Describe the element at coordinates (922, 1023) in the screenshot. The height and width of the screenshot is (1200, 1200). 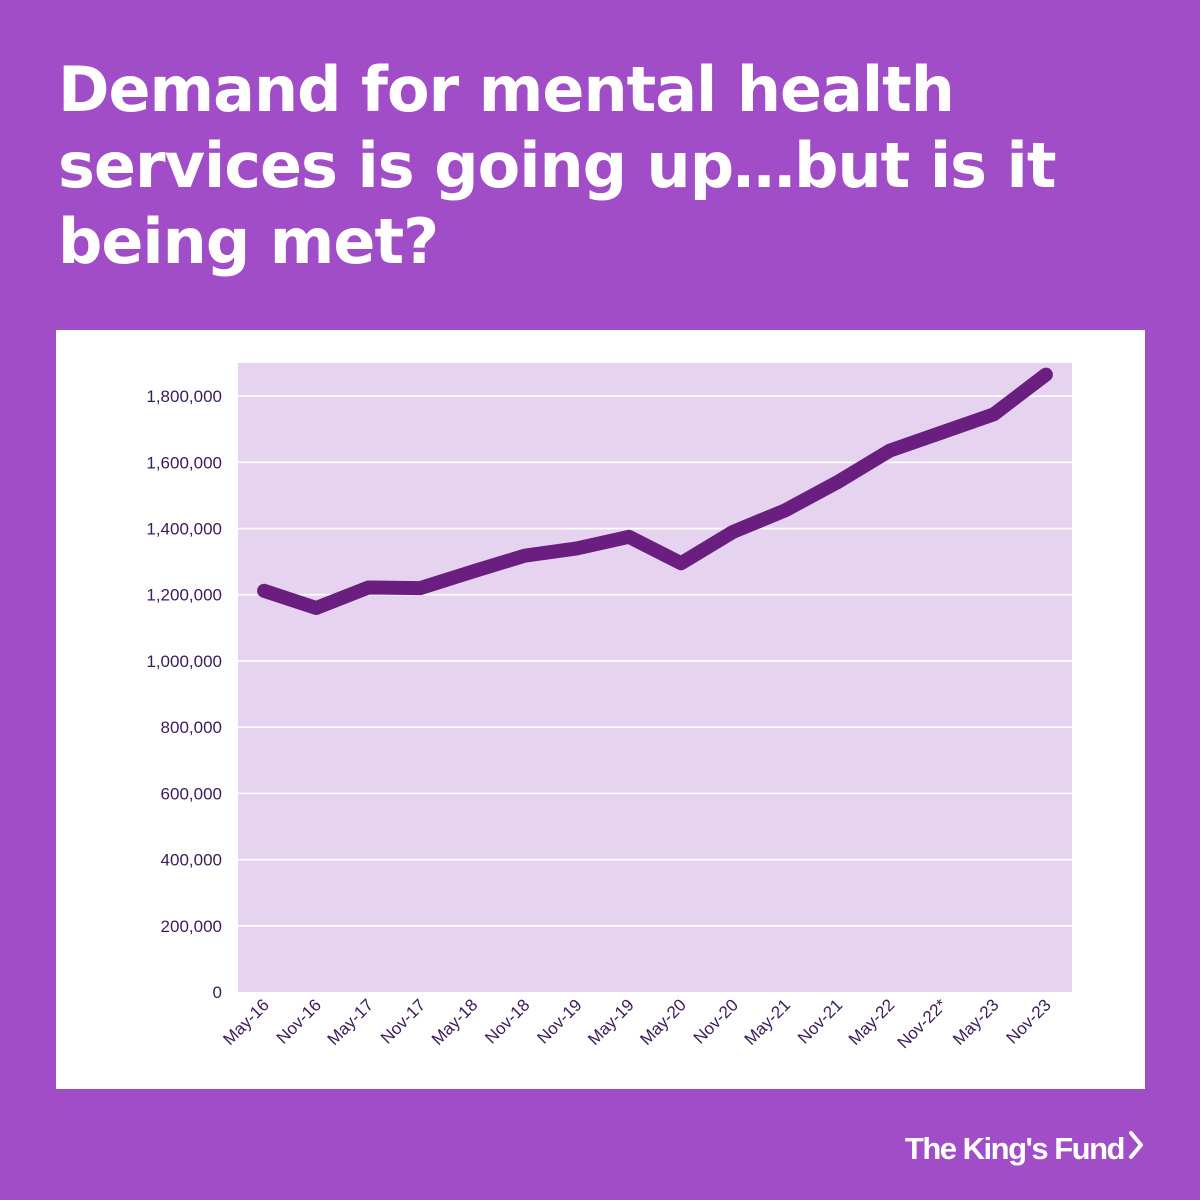
I see `x-tick-label: Nov-22*` at that location.